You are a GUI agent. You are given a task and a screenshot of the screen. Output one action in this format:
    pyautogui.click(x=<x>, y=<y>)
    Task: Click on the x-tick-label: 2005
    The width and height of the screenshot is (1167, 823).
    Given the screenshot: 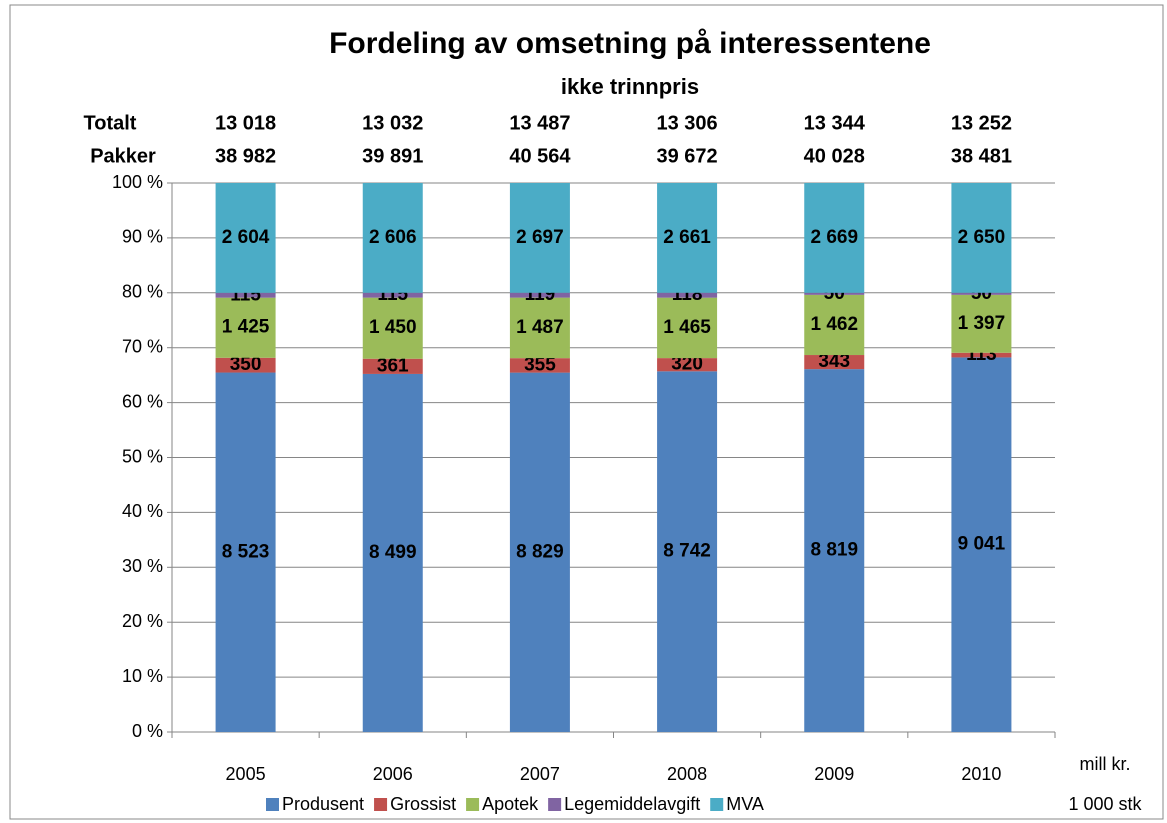 What is the action you would take?
    pyautogui.click(x=246, y=774)
    